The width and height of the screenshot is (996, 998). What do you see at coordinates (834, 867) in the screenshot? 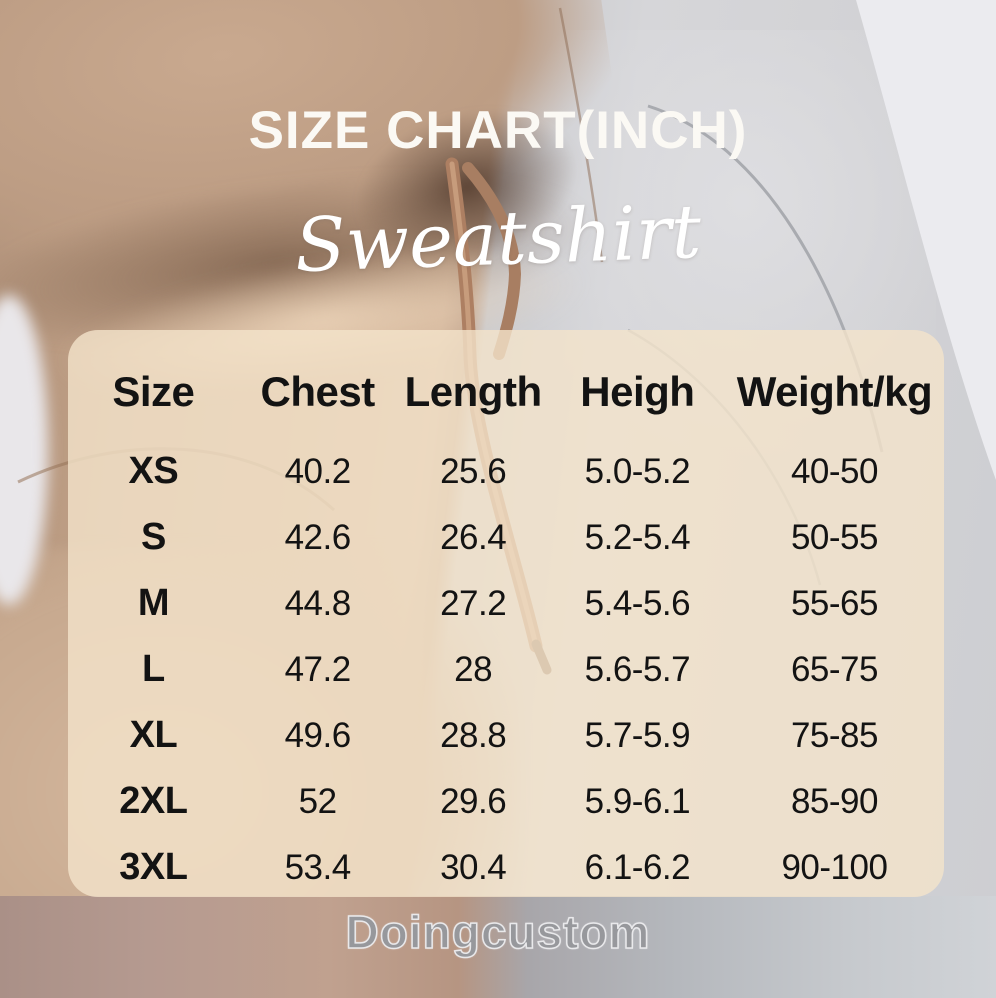
I see `table-cell: 90-100` at bounding box center [834, 867].